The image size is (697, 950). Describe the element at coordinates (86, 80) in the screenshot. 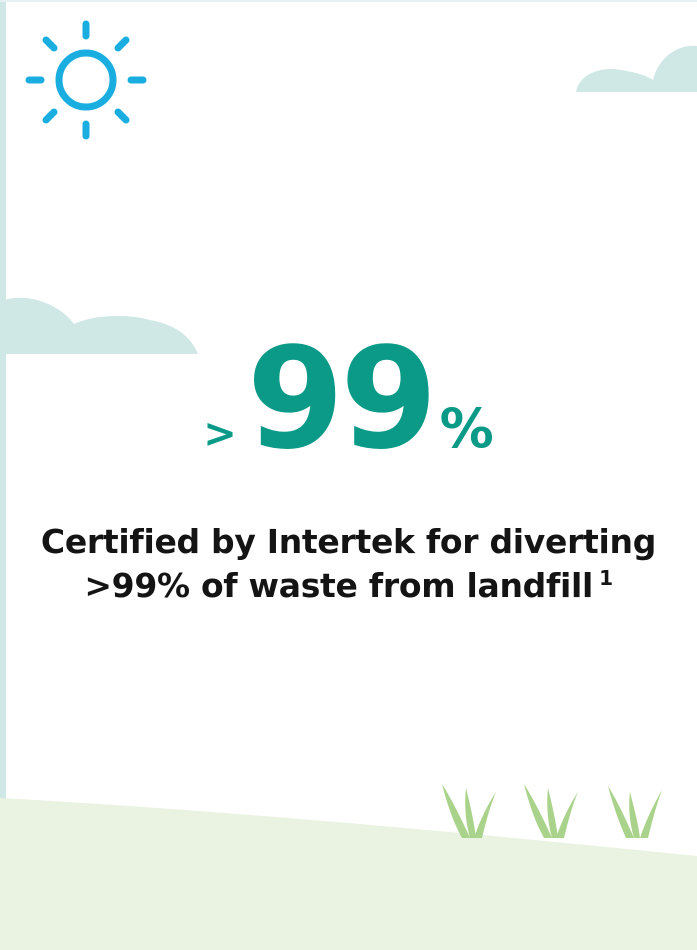

I see `sun-icon` at that location.